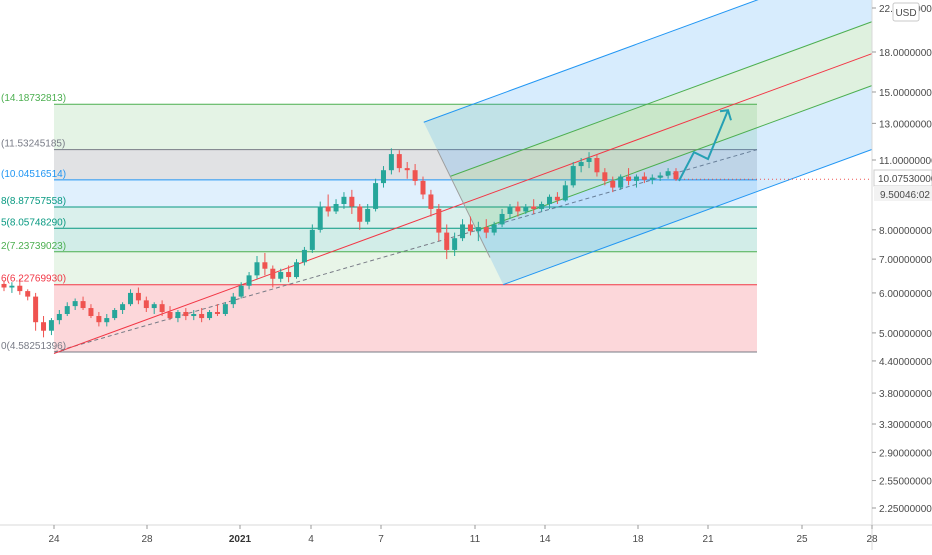 The height and width of the screenshot is (555, 932). I want to click on countdown-badge, so click(903, 193).